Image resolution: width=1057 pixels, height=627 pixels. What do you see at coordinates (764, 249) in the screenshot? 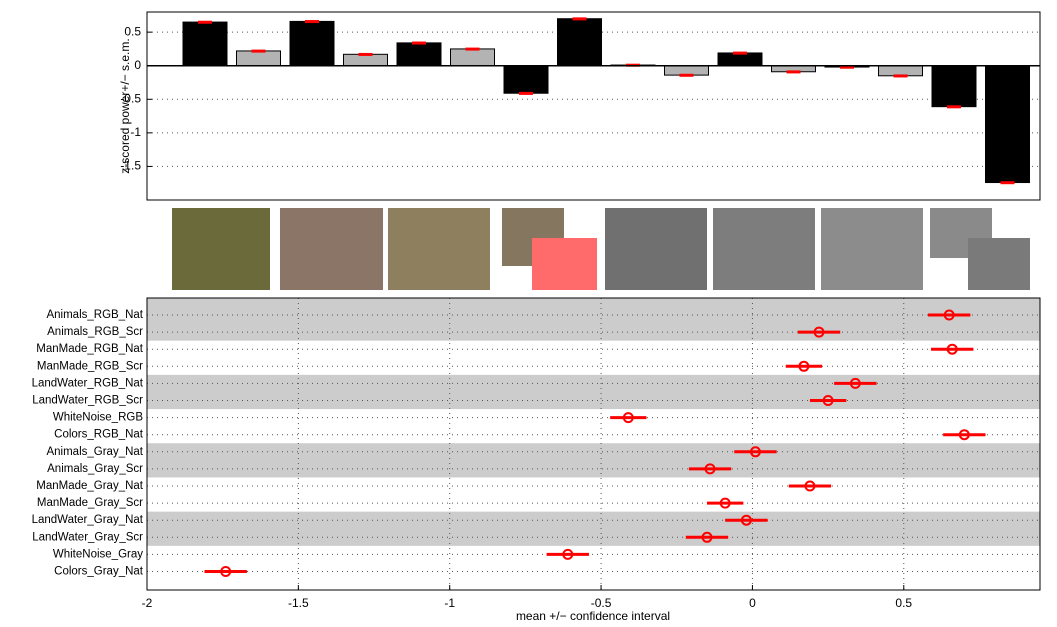
I see `image-manmade-gray` at bounding box center [764, 249].